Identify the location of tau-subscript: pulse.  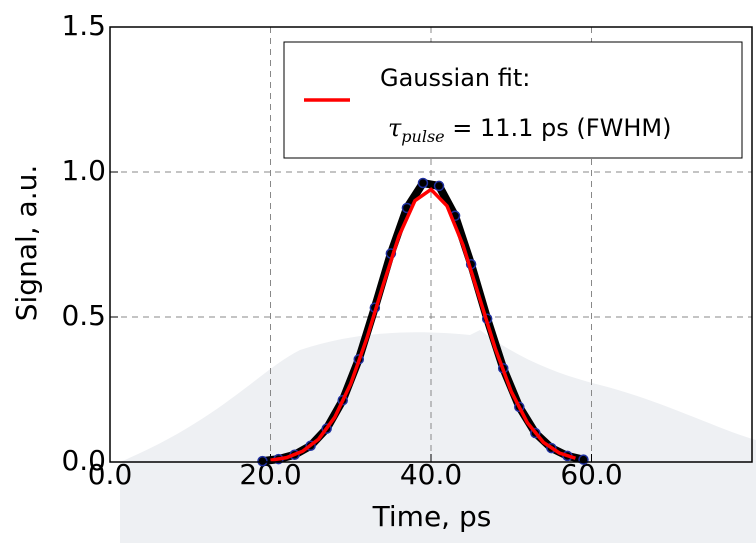
(422, 136).